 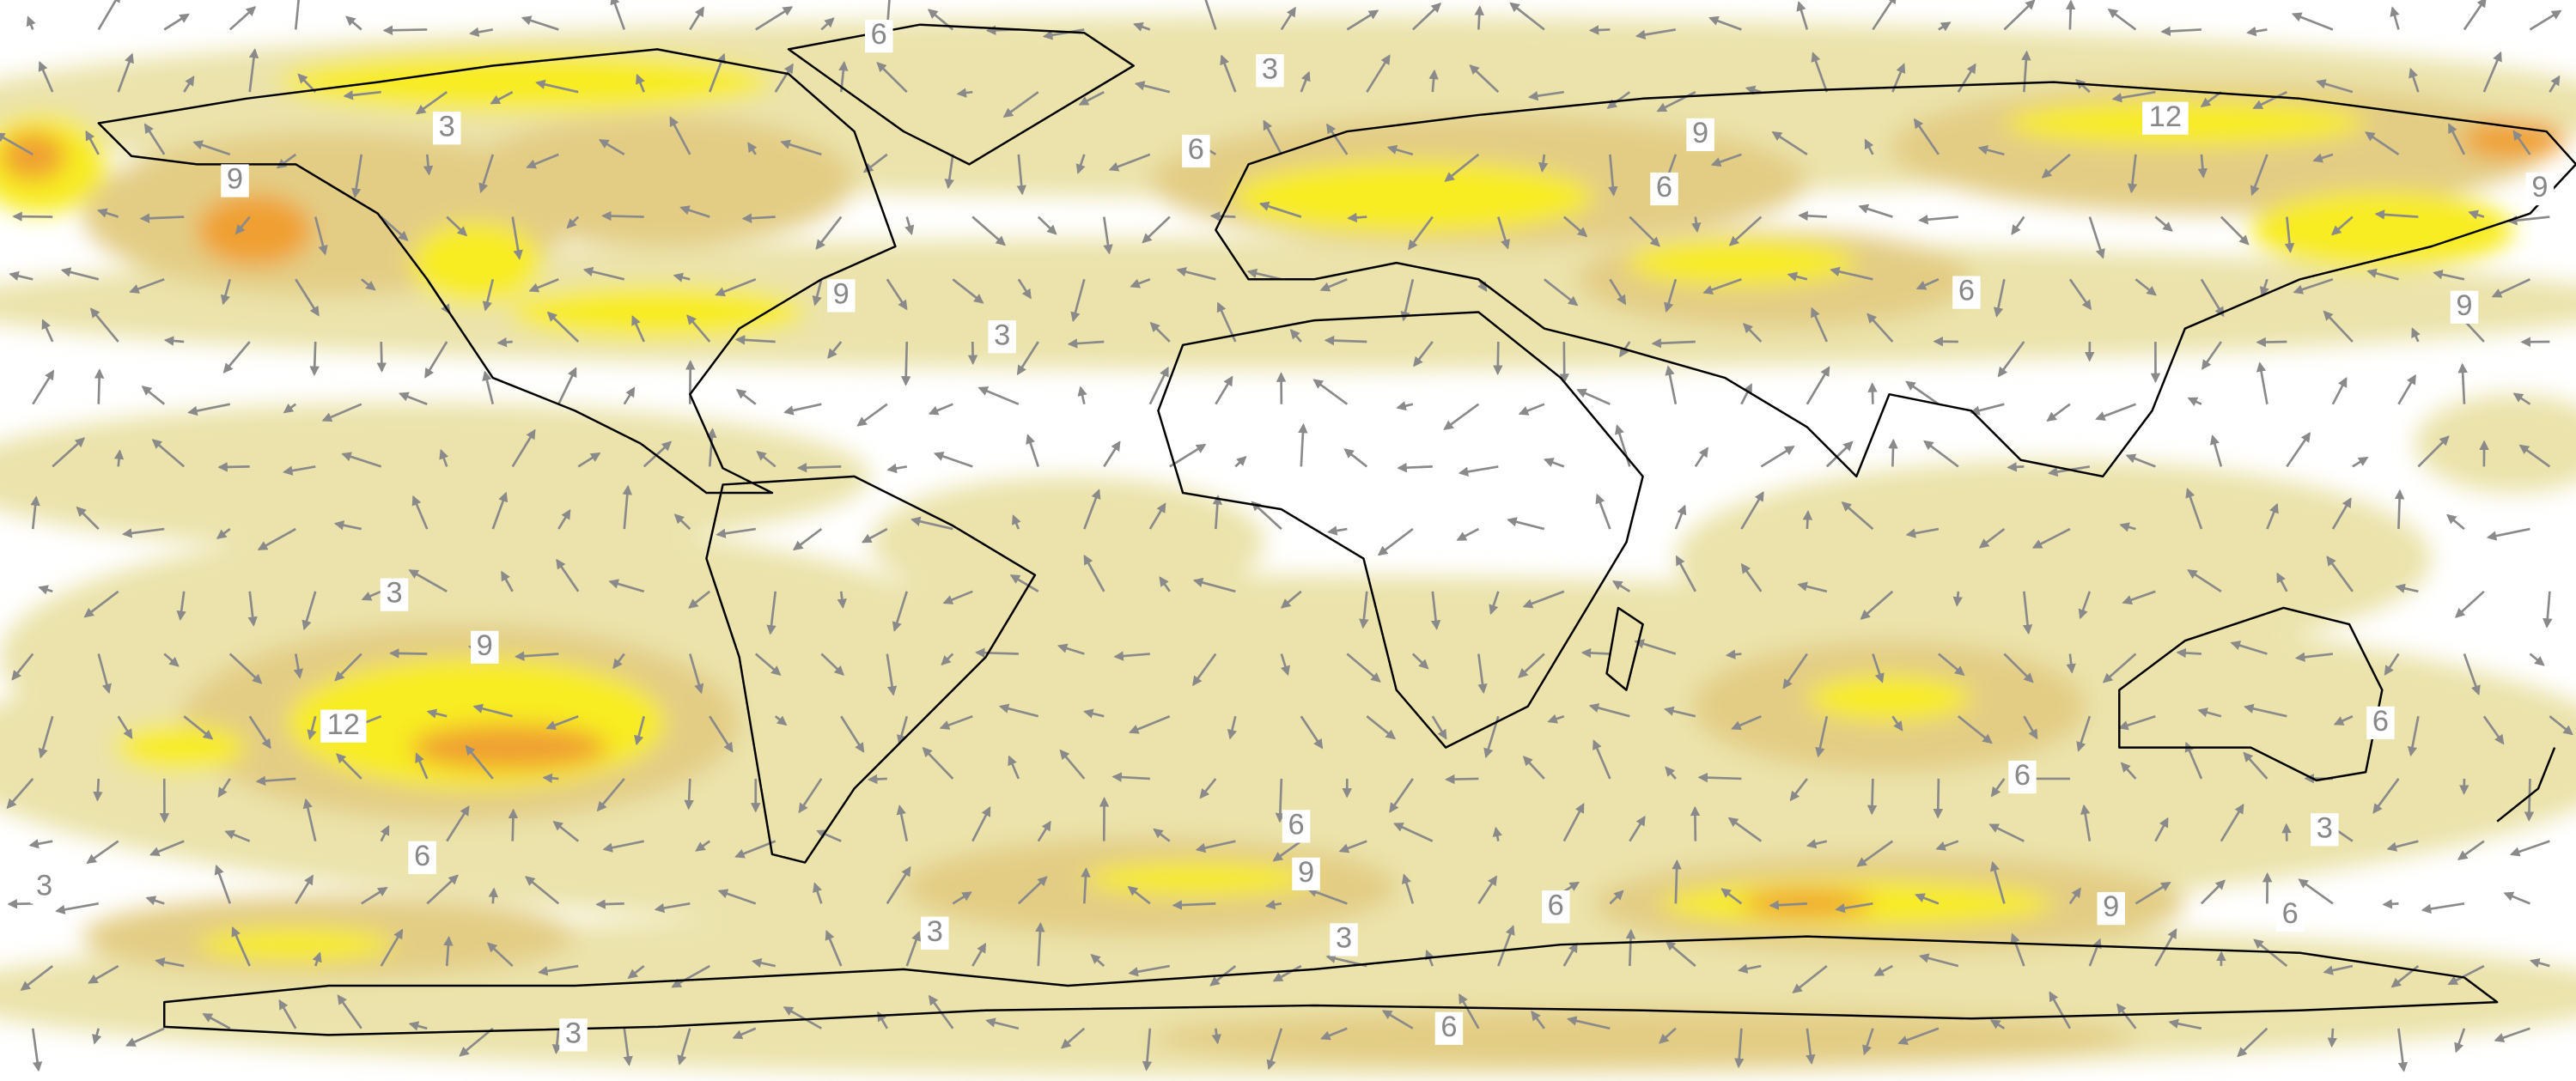 What do you see at coordinates (1624, 648) in the screenshot?
I see `madagascar` at bounding box center [1624, 648].